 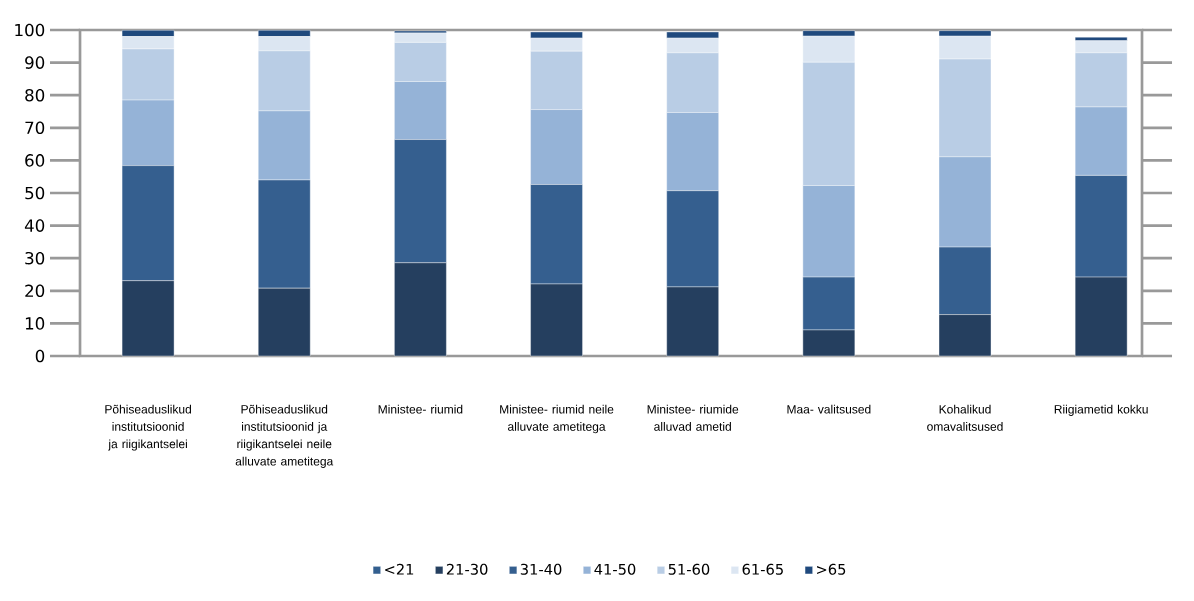 I want to click on y-tick-label: 40, so click(x=34, y=225).